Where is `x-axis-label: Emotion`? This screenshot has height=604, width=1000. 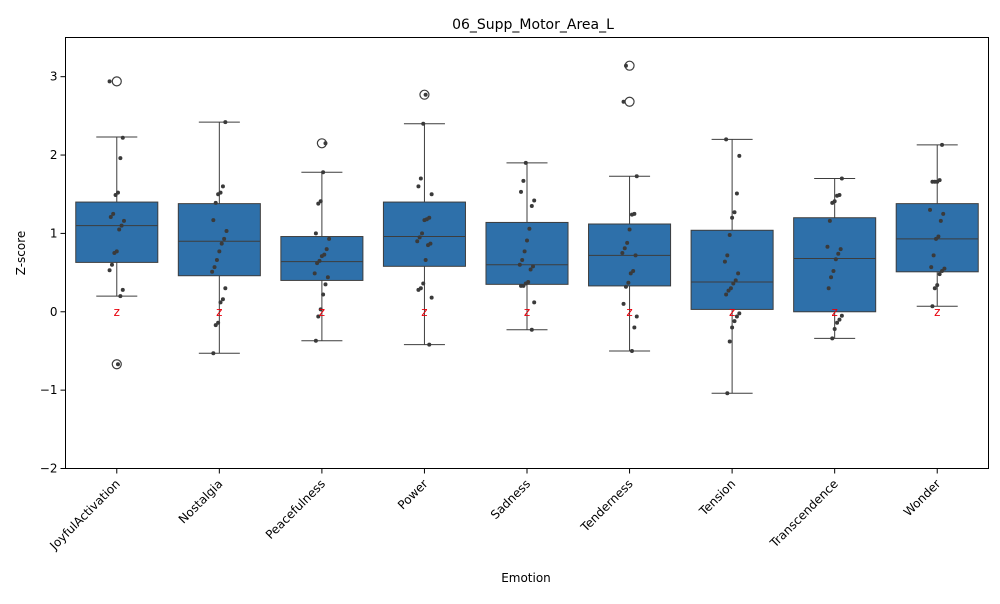 x-axis-label: Emotion is located at coordinates (526, 578).